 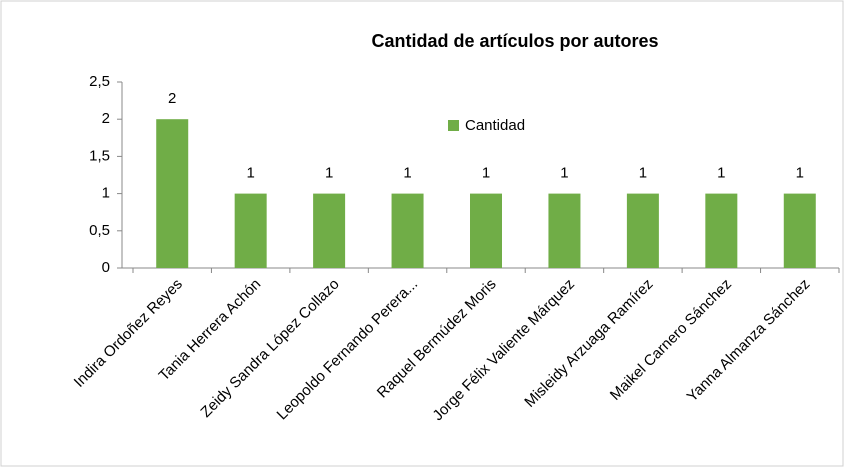 What do you see at coordinates (172, 98) in the screenshot?
I see `data-label: 2` at bounding box center [172, 98].